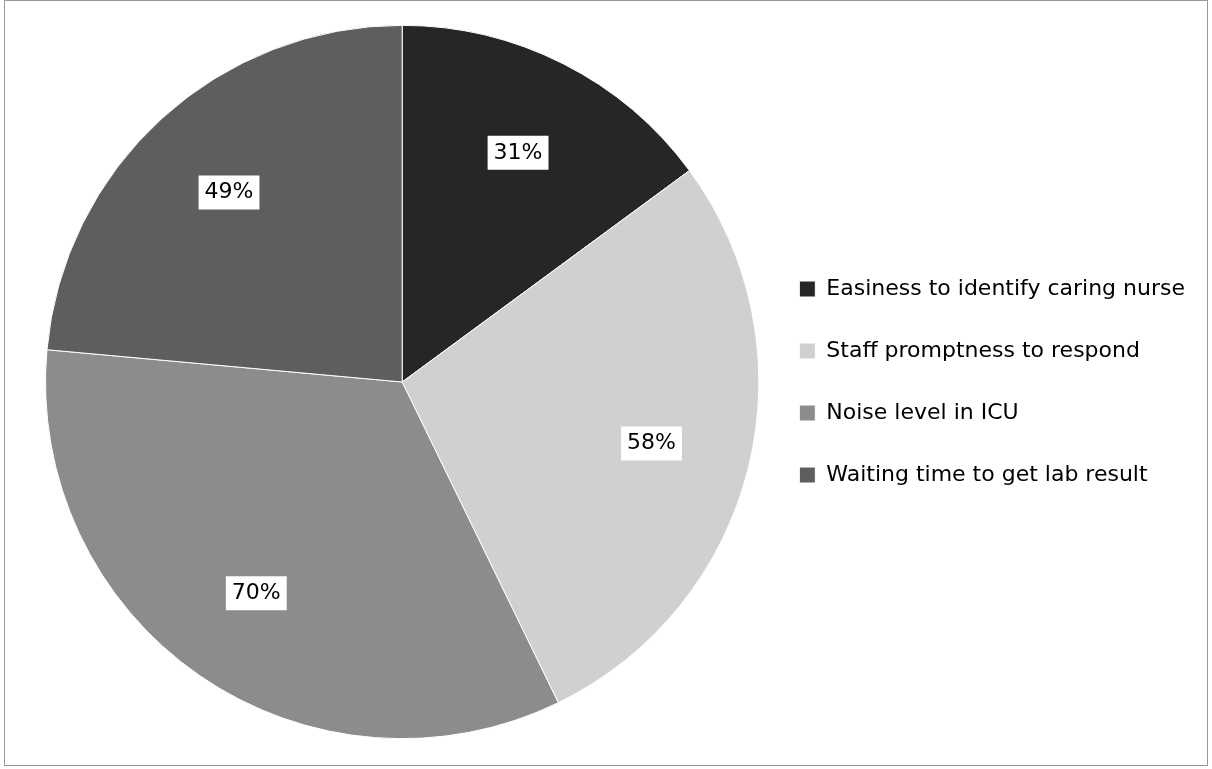  I want to click on legend-label: Noise level in ICU, so click(922, 411).